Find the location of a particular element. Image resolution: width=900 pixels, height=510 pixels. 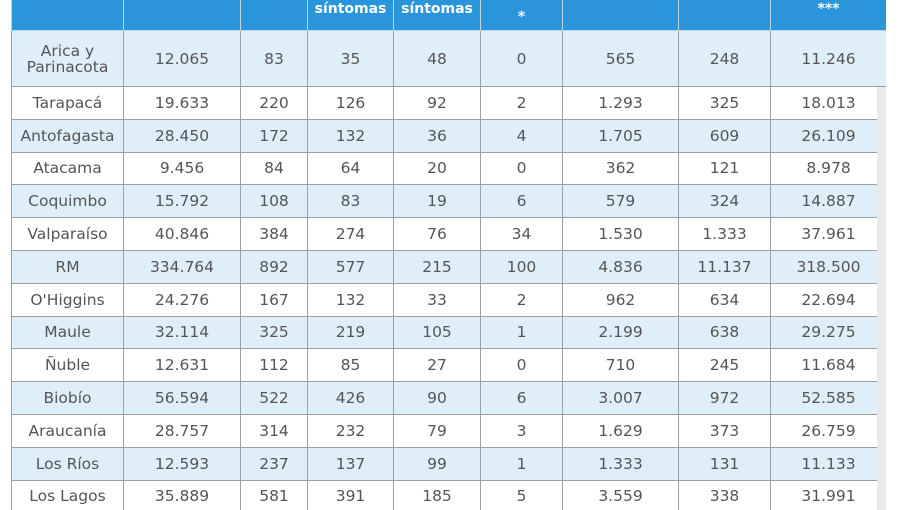

value-cell: 85 is located at coordinates (350, 365).